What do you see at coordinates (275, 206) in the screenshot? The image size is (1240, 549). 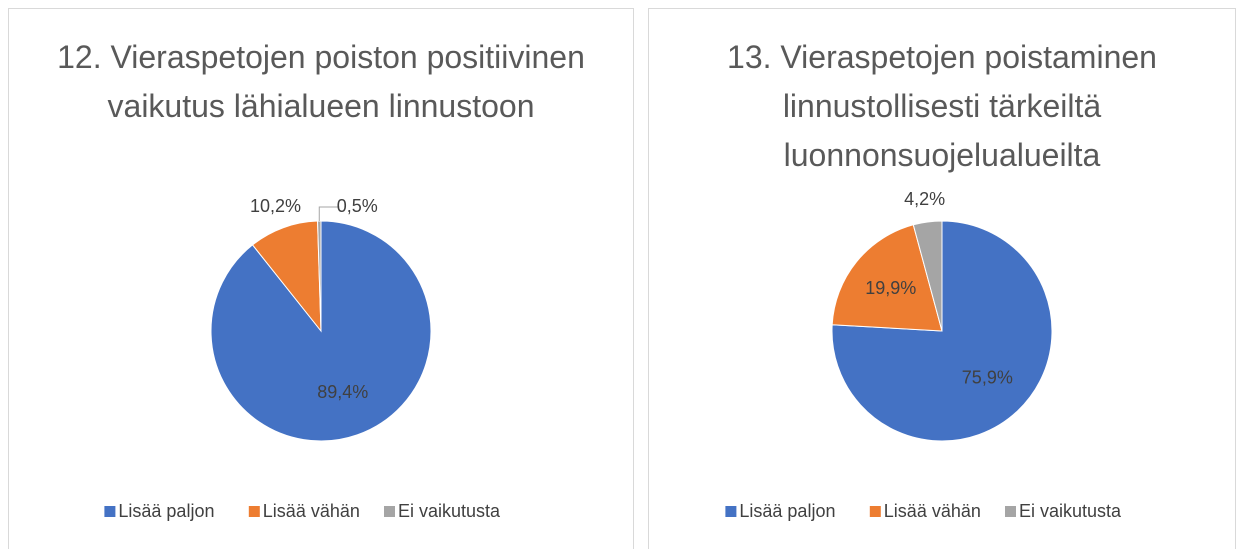 I see `data-label: 10,2%` at bounding box center [275, 206].